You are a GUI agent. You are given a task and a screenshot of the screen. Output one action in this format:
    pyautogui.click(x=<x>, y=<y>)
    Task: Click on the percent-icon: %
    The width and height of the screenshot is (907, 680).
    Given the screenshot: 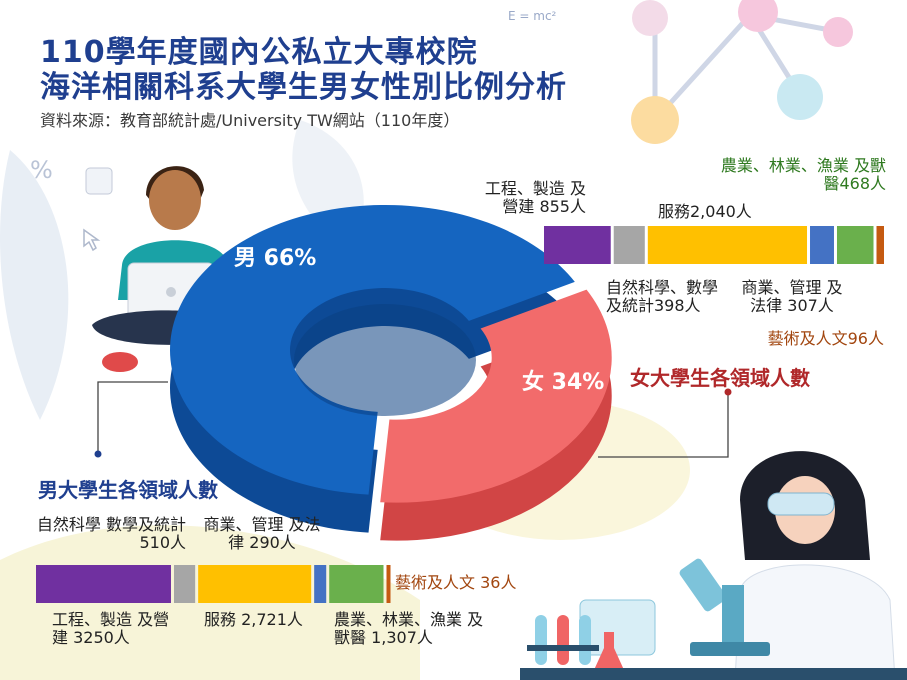 What is the action you would take?
    pyautogui.click(x=41, y=170)
    